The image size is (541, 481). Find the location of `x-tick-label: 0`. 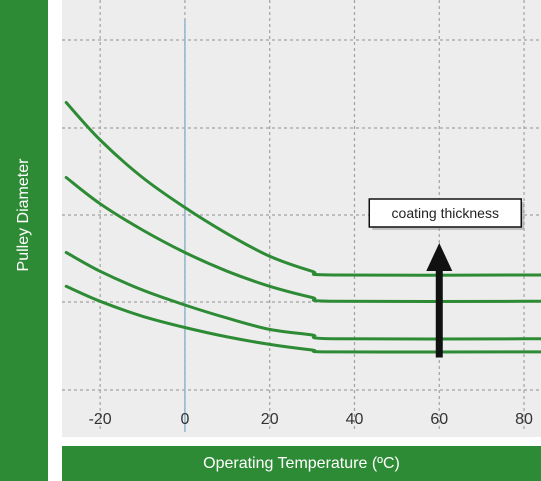

x-tick-label: 0 is located at coordinates (184, 419).